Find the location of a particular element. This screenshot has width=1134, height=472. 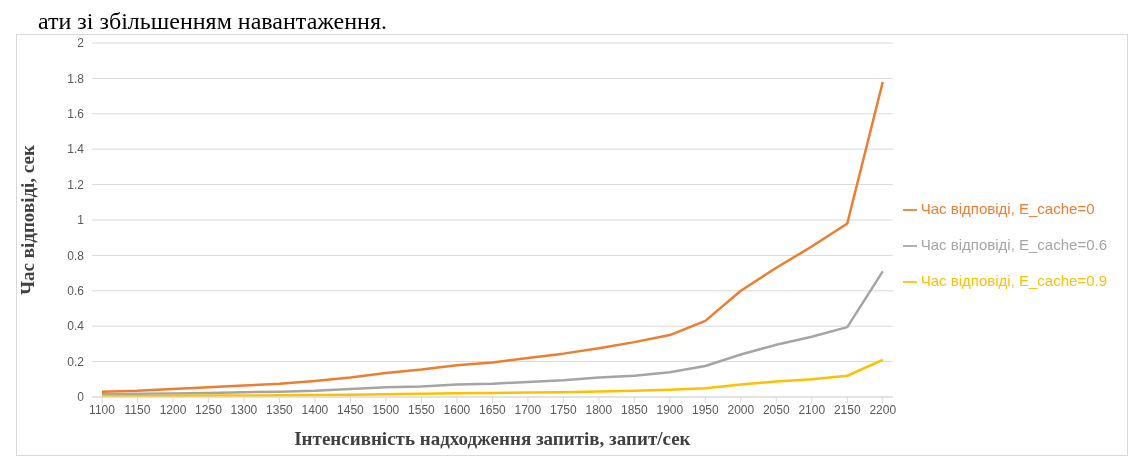

y-axis-title: Час відповіді, сек is located at coordinates (27, 220).